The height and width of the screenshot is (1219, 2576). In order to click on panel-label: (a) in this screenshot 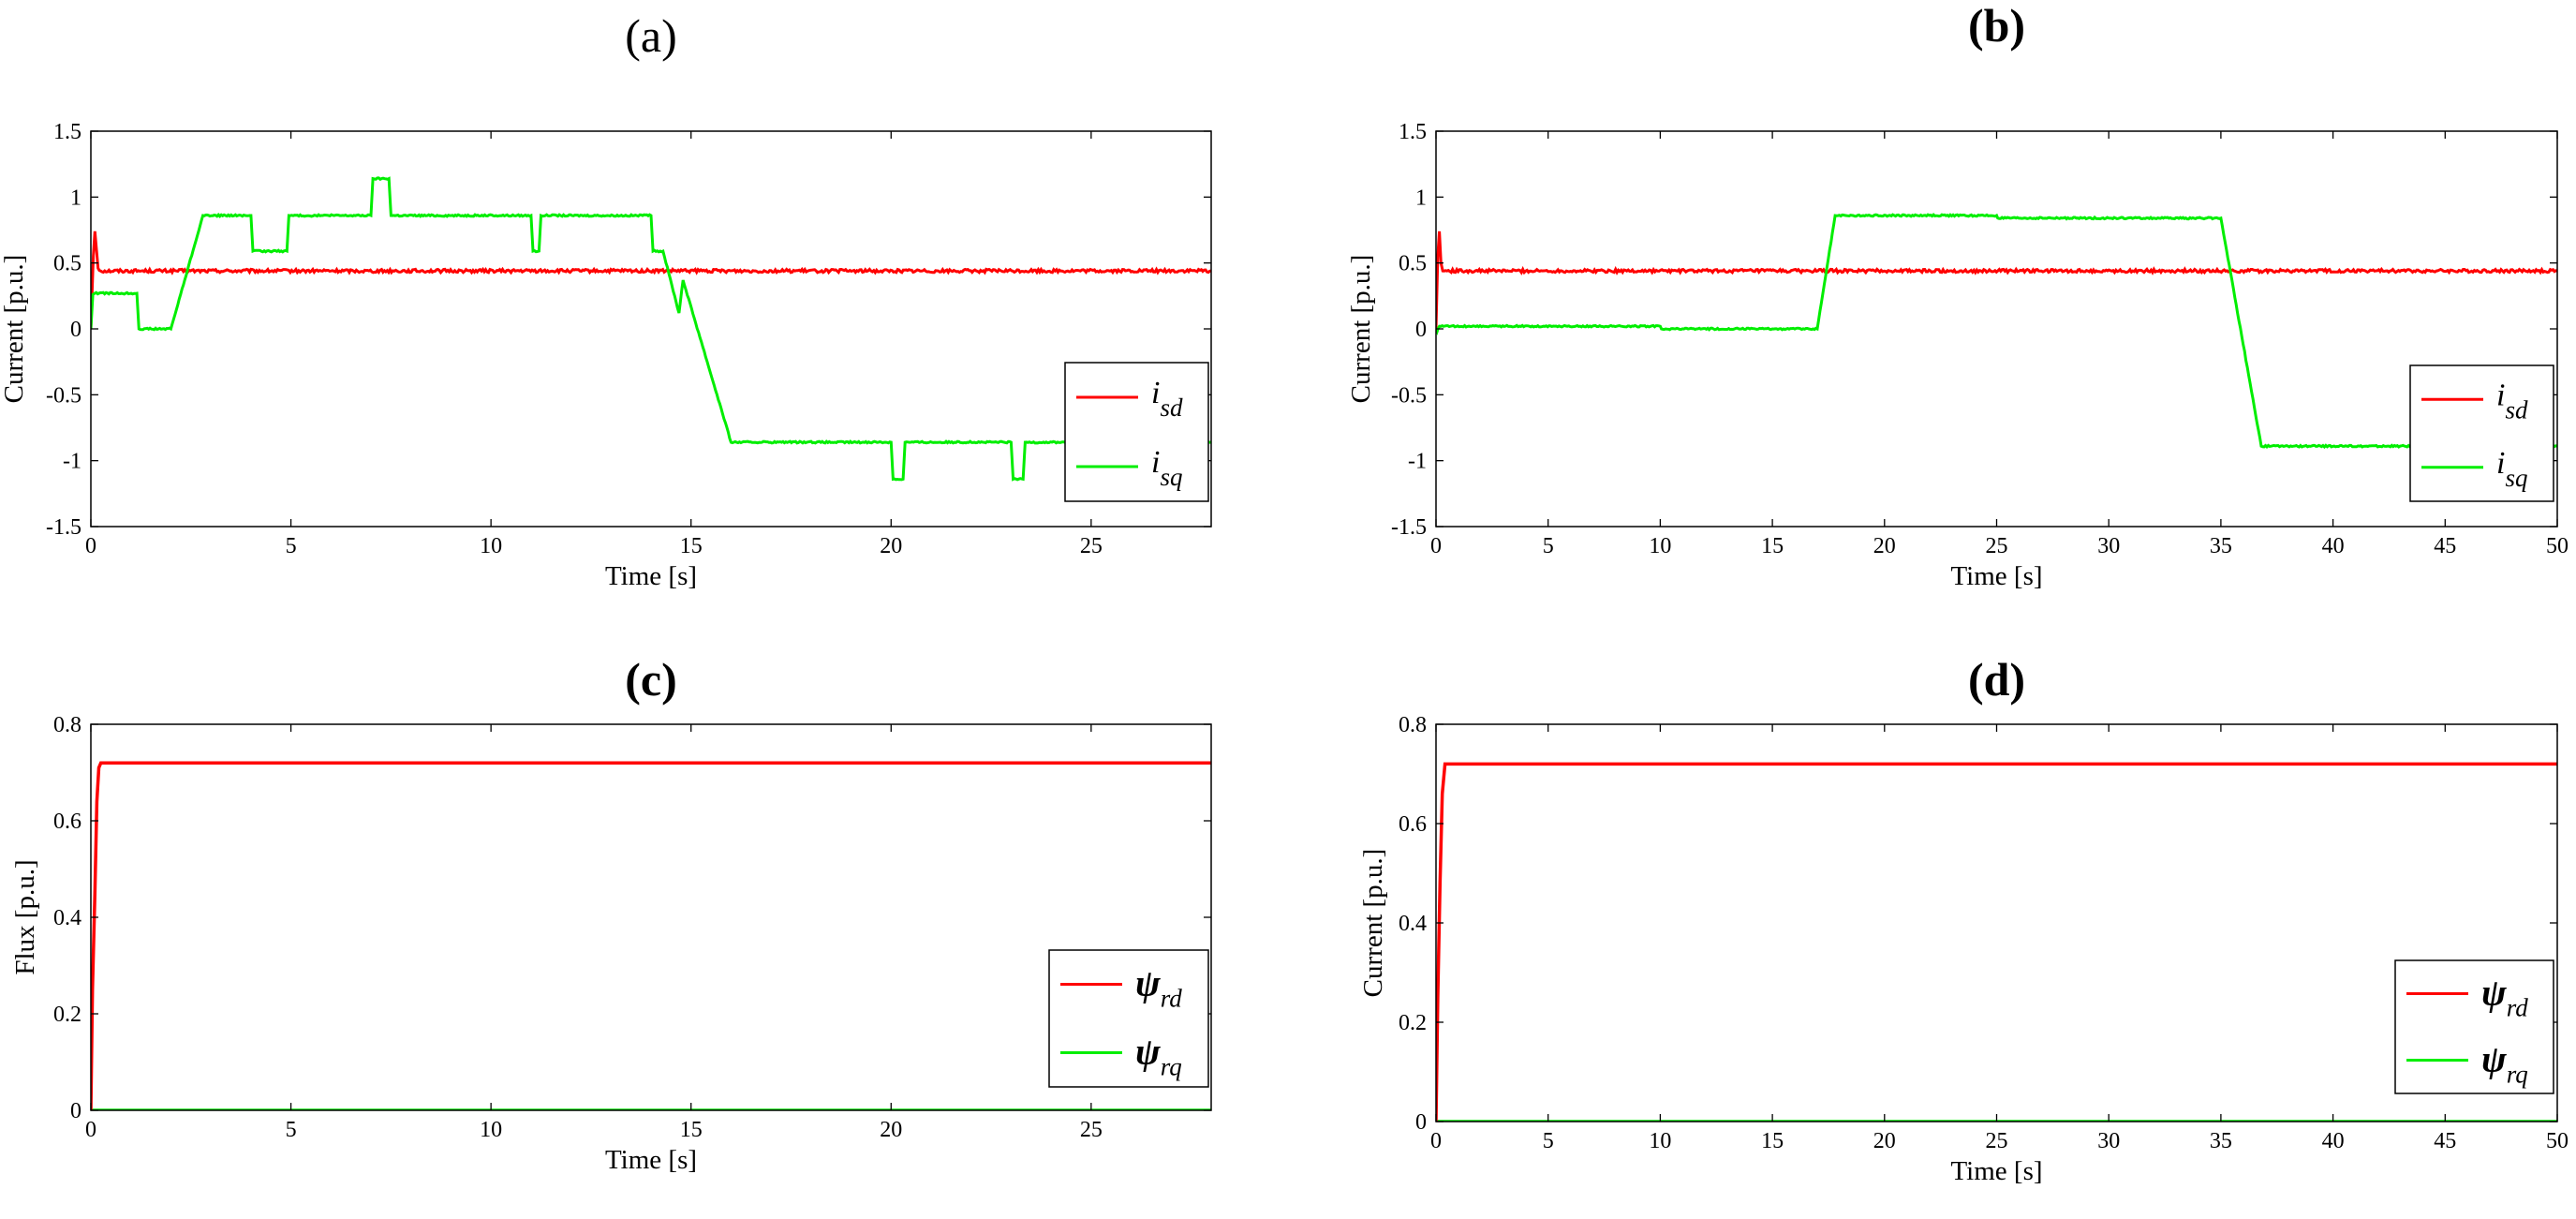, I will do `click(651, 35)`.